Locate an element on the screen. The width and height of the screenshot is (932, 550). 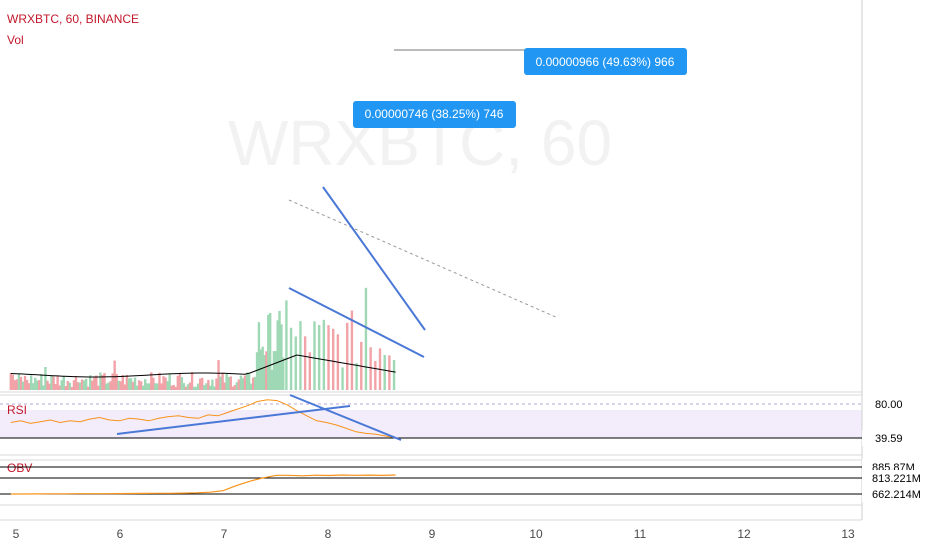
rsi-tag is located at coordinates (897, 438).